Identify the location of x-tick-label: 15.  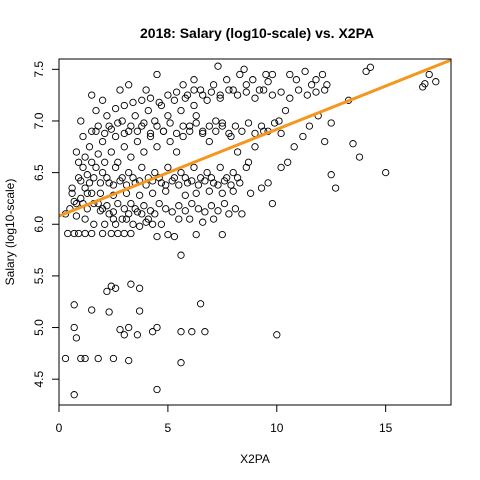
(386, 428).